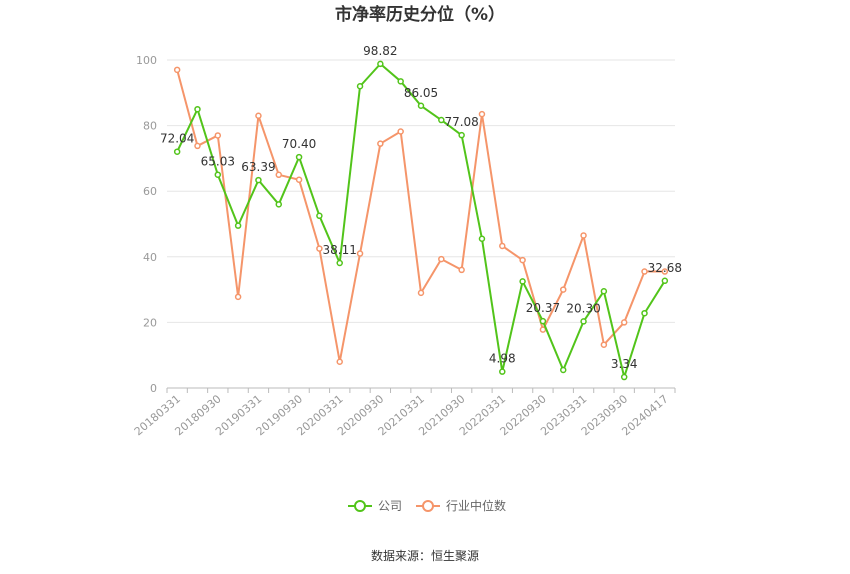  What do you see at coordinates (583, 308) in the screenshot?
I see `data-label: 20.30` at bounding box center [583, 308].